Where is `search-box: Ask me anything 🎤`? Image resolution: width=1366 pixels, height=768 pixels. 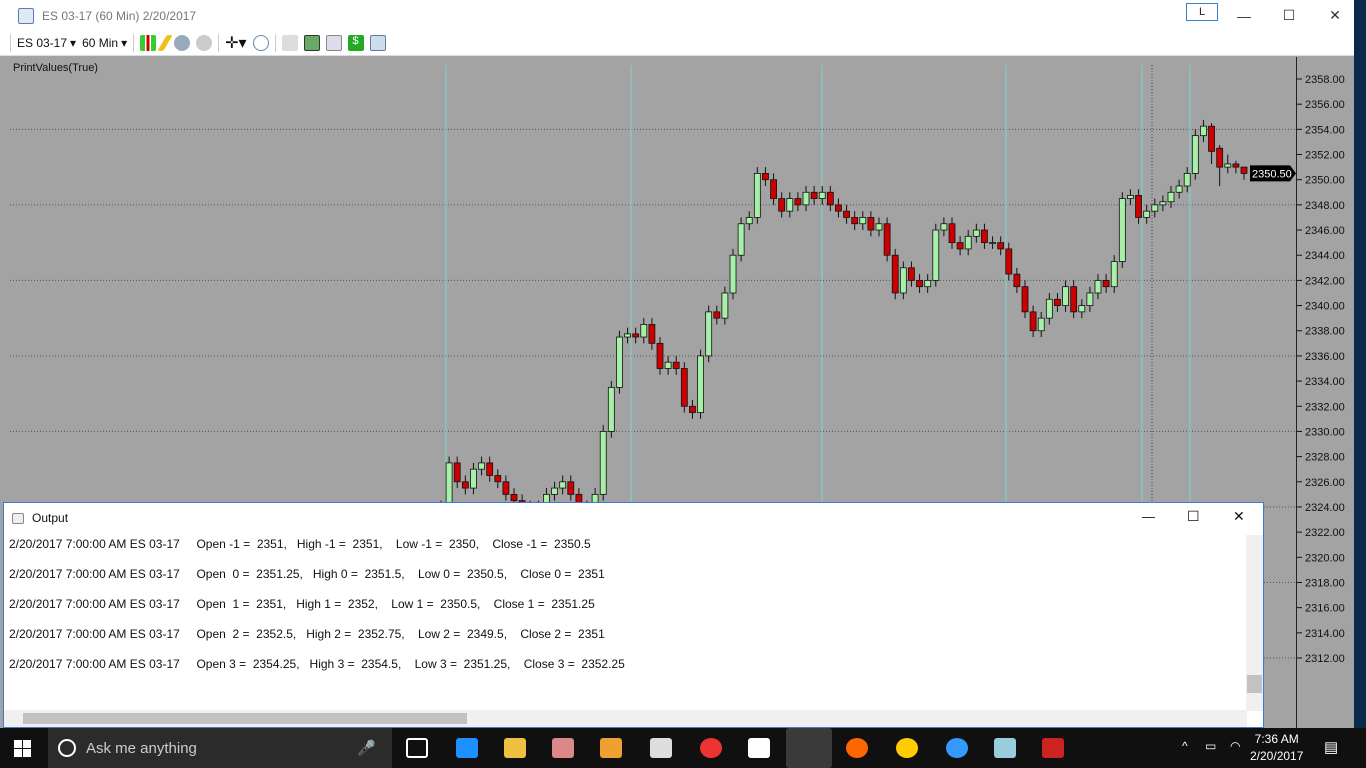
search-box: Ask me anything 🎤 is located at coordinates (220, 748).